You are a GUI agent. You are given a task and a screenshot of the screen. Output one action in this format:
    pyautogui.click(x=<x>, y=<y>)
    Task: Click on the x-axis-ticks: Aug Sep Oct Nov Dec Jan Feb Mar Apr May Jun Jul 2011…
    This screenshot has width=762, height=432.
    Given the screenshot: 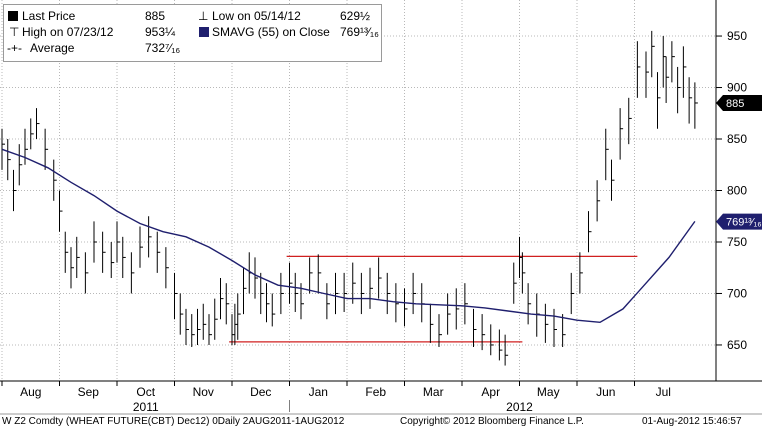 What is the action you would take?
    pyautogui.click(x=336, y=397)
    